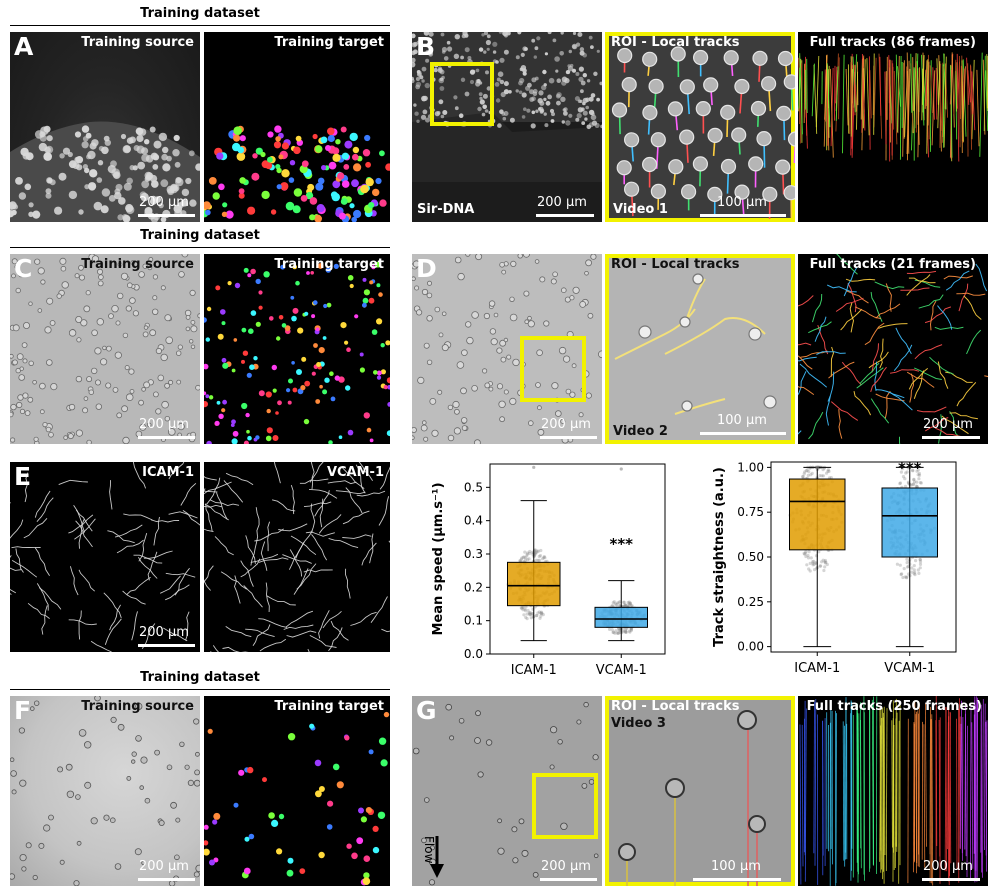 Image resolution: width=1000 pixels, height=894 pixels. What do you see at coordinates (164, 866) in the screenshot?
I see `scalebar-label-f: 200 µm` at bounding box center [164, 866].